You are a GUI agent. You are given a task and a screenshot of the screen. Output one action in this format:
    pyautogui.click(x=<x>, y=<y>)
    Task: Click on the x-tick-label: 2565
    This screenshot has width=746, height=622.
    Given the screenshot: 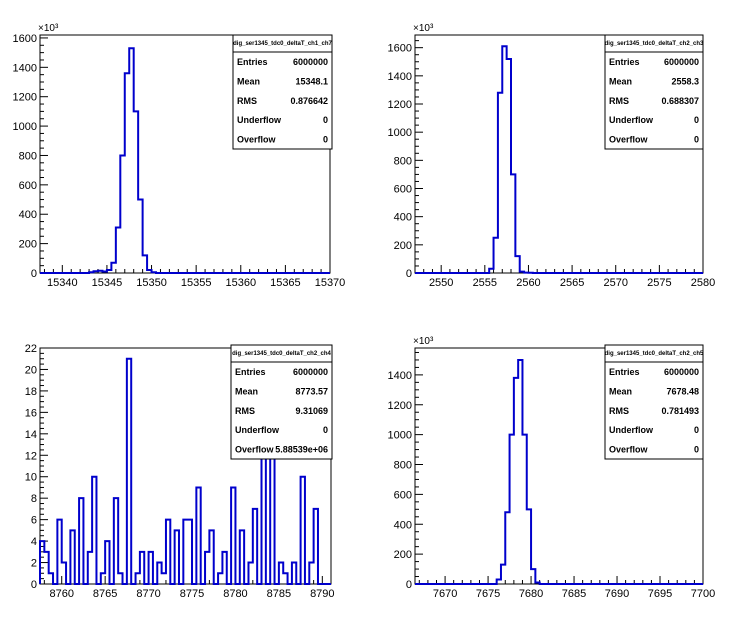 What is the action you would take?
    pyautogui.click(x=572, y=283)
    